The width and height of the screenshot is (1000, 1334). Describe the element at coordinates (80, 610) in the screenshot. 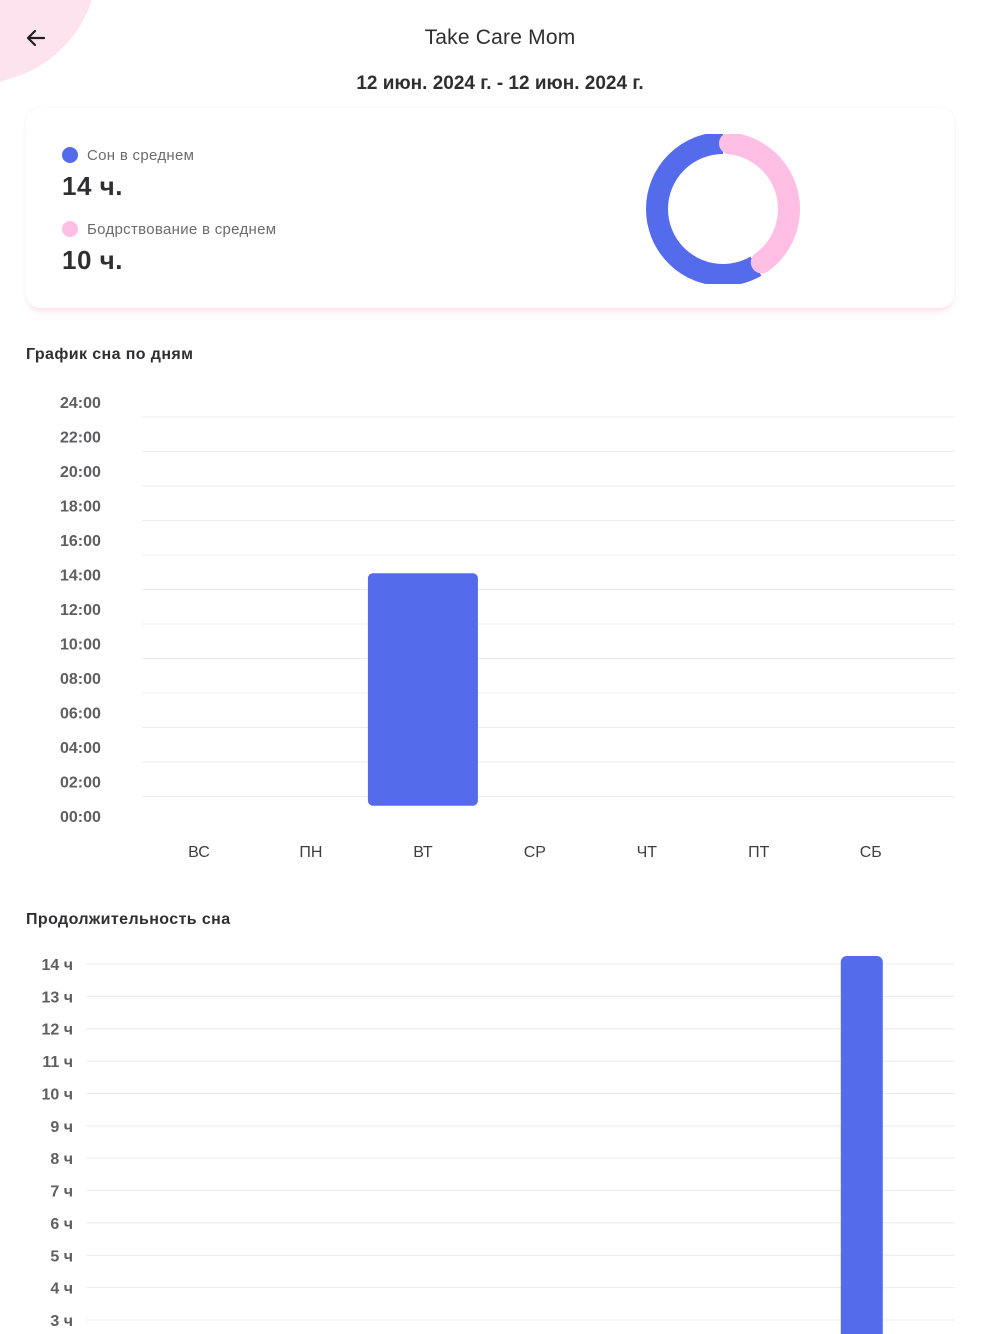

I see `y-tick-label: 12:00` at that location.